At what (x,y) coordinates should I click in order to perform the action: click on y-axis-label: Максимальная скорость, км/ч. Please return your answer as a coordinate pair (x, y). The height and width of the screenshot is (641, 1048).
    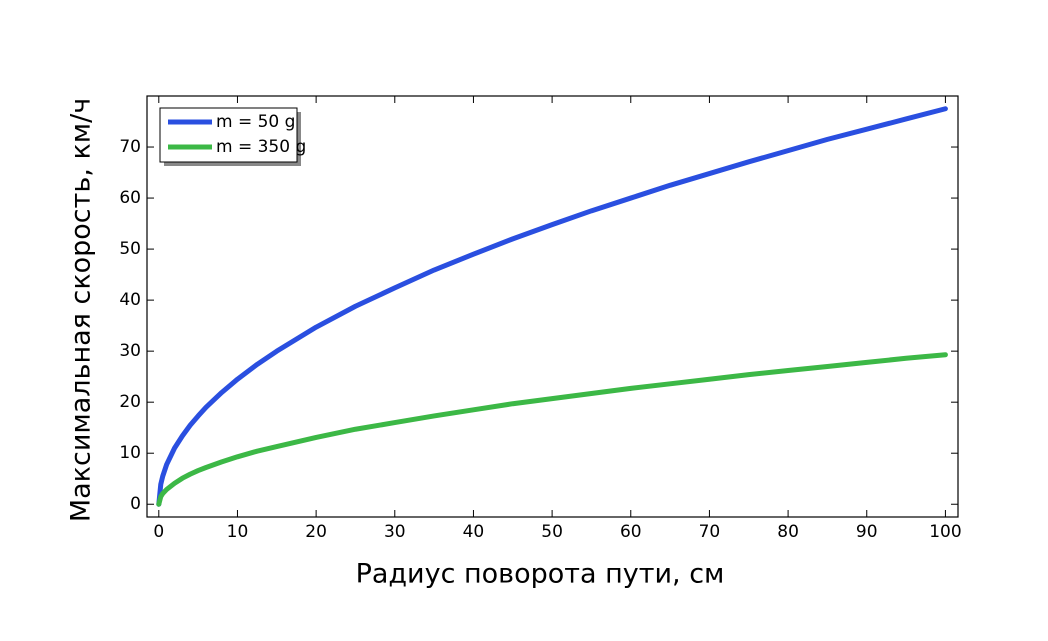
    Looking at the image, I should click on (81, 310).